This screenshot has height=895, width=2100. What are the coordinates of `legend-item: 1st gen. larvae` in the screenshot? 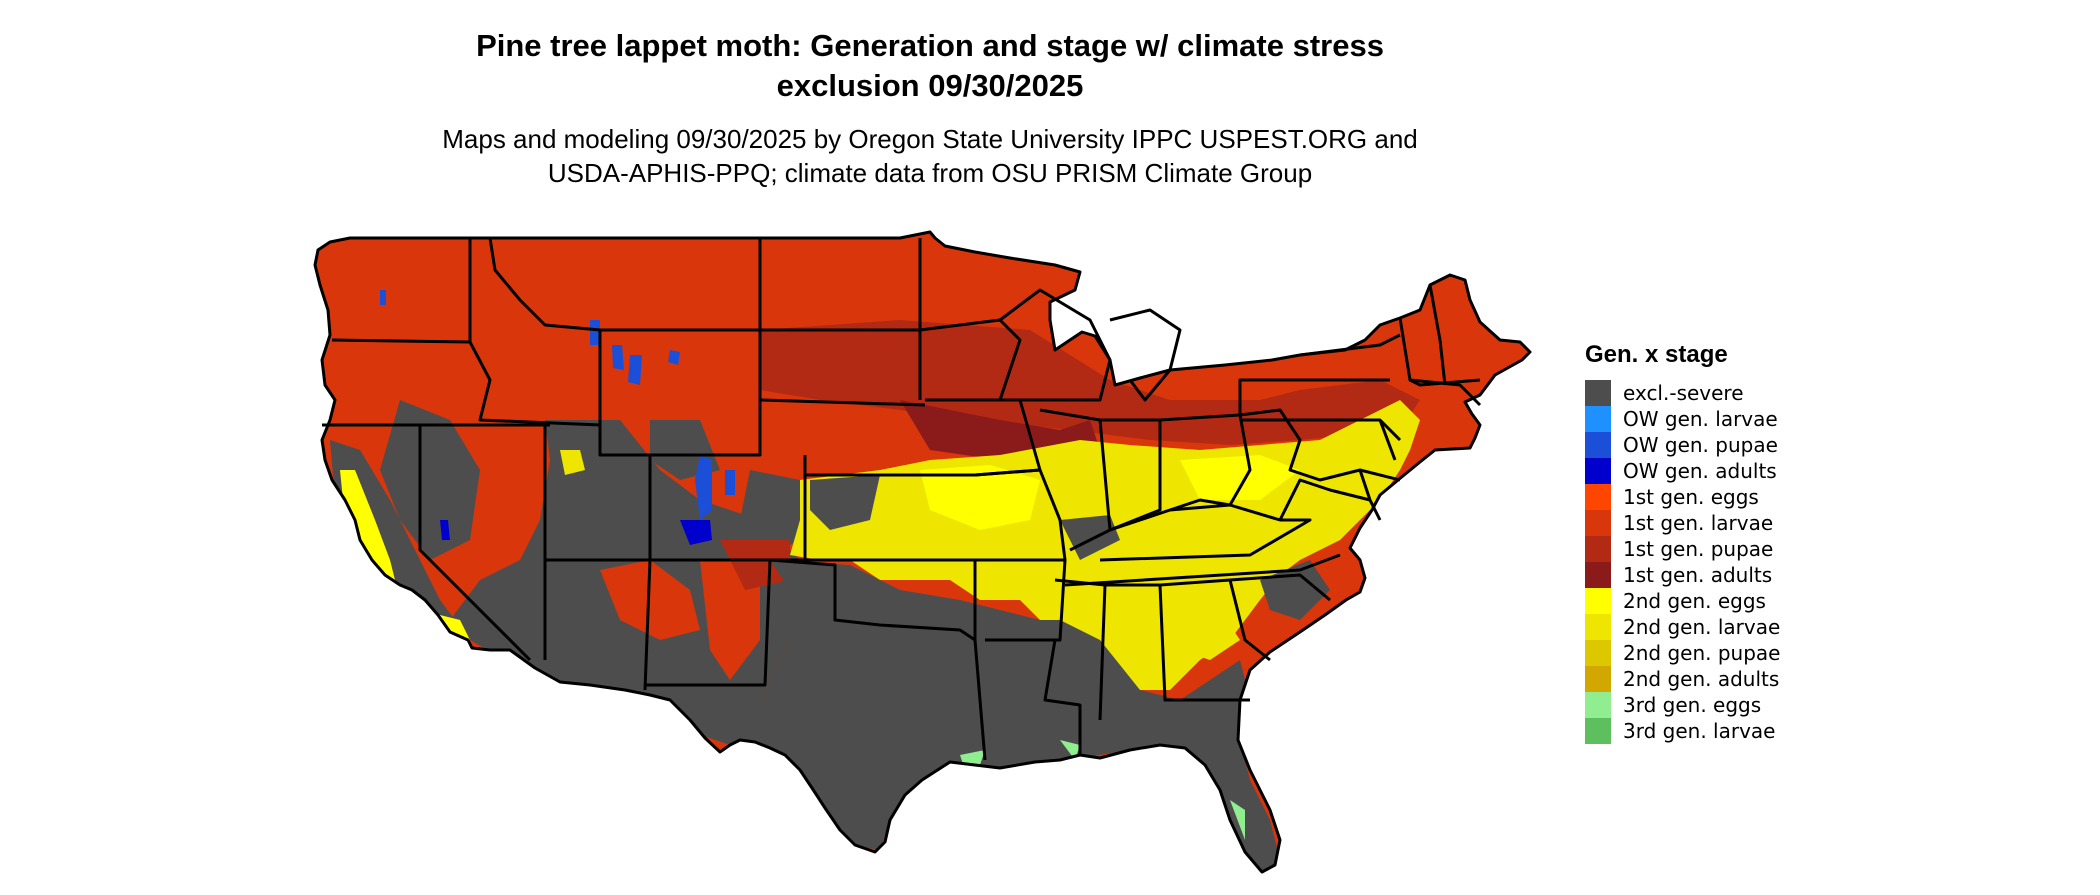 It's located at (1825, 523).